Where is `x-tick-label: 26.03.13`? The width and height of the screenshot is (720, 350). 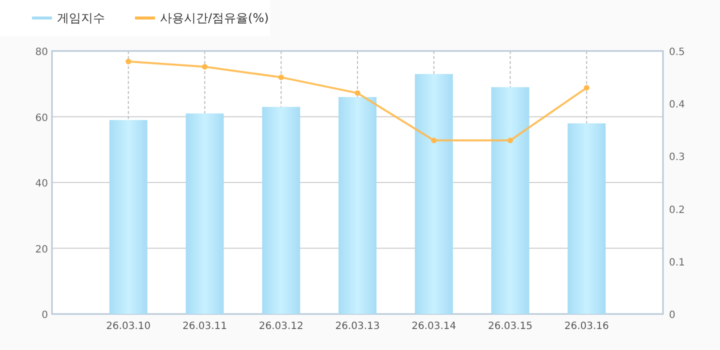
x-tick-label: 26.03.13 is located at coordinates (357, 326).